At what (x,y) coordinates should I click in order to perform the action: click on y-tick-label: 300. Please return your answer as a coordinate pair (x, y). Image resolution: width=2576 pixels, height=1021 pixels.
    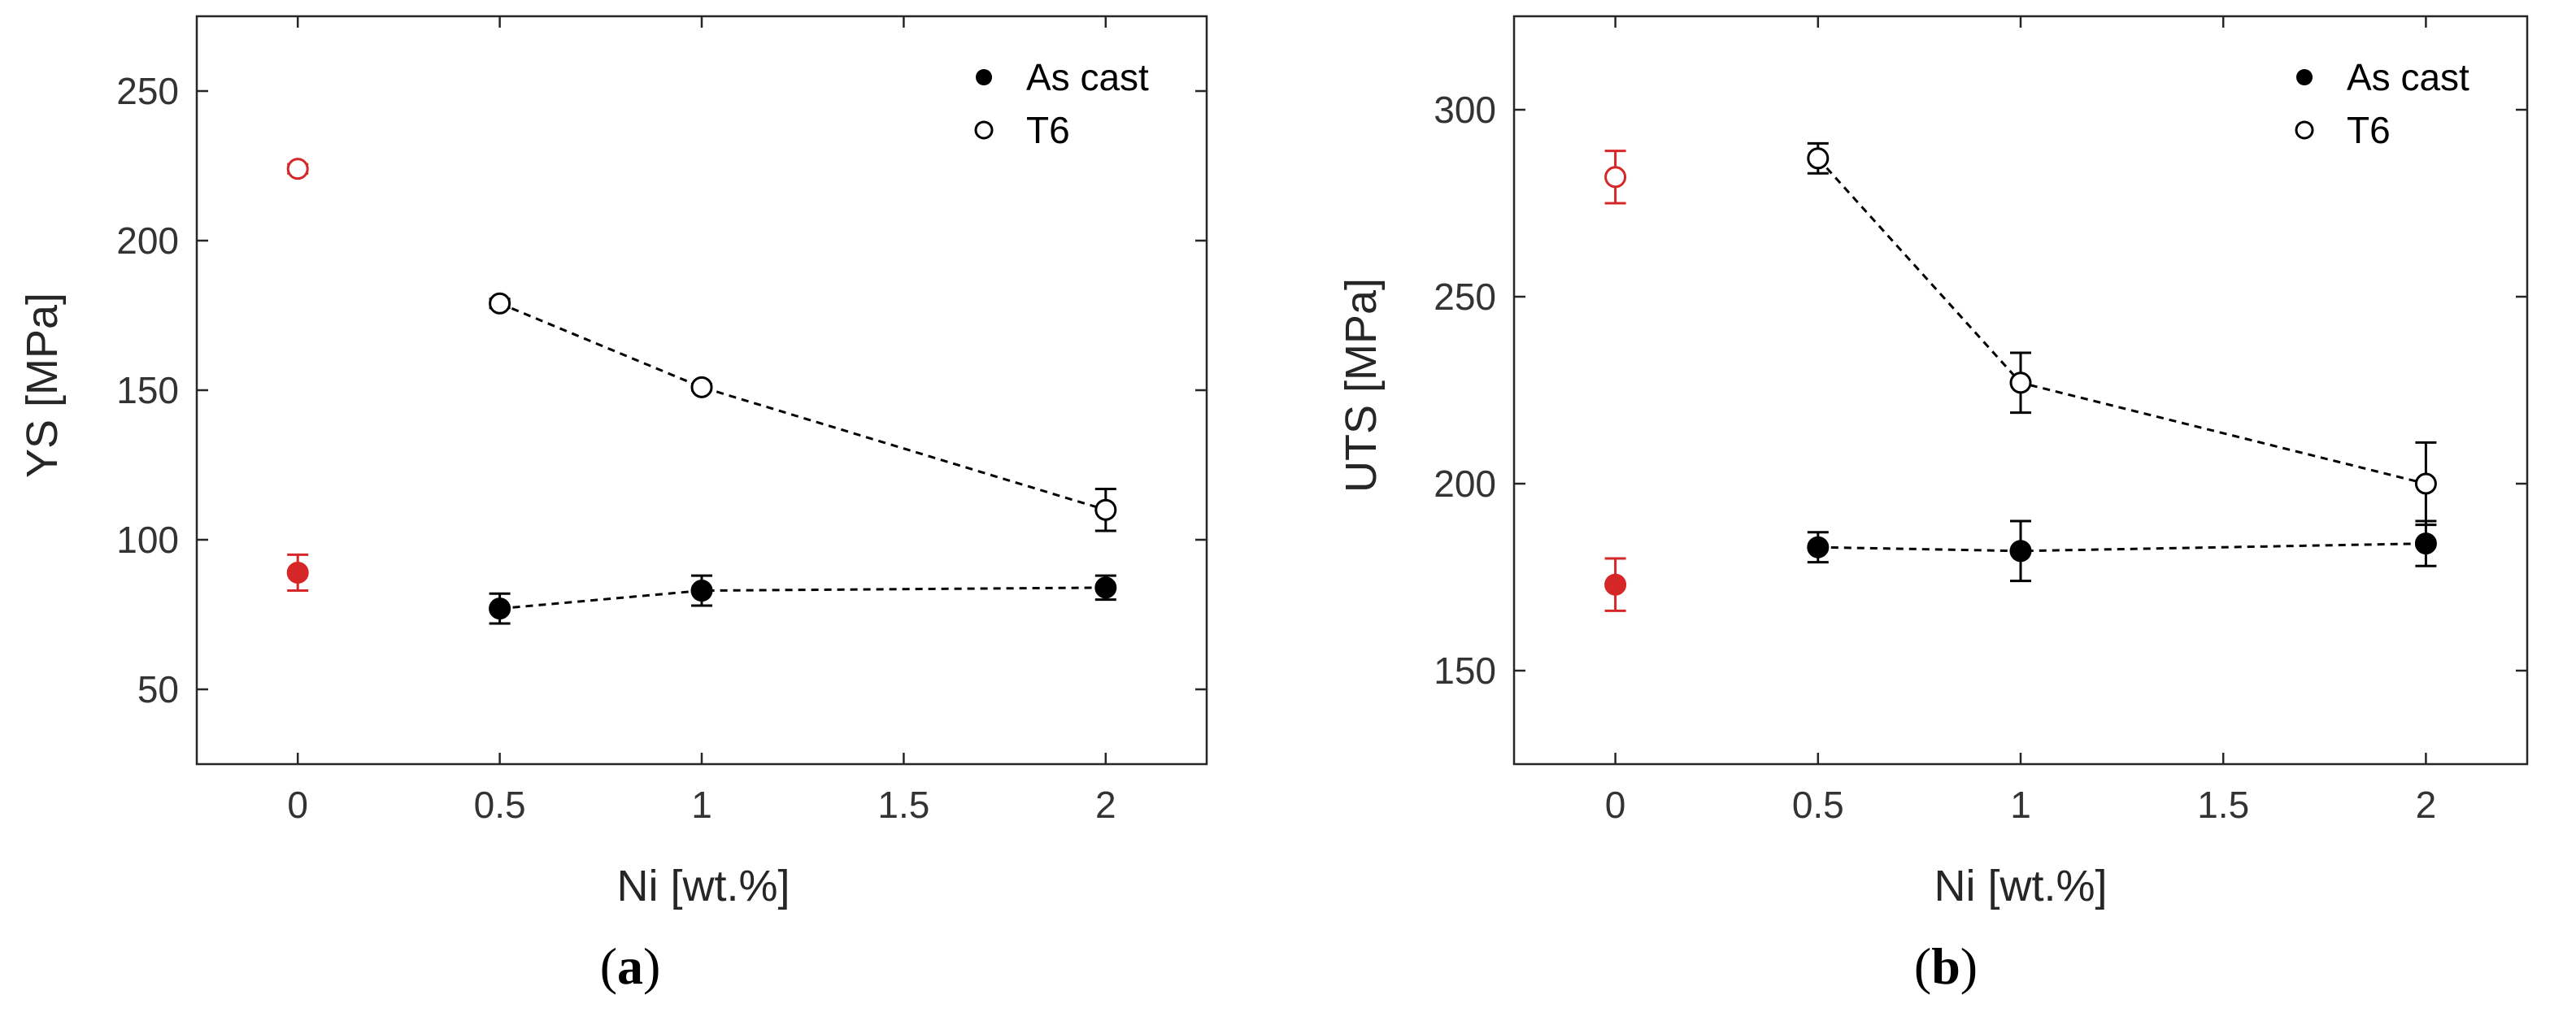
    Looking at the image, I should click on (1465, 110).